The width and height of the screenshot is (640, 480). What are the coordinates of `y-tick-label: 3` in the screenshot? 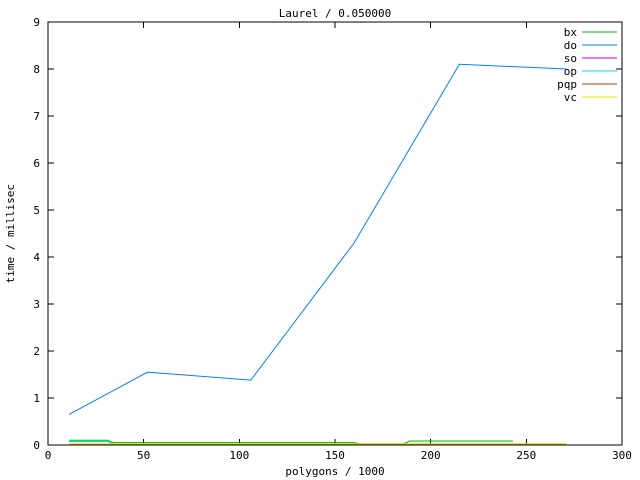 It's located at (36, 304).